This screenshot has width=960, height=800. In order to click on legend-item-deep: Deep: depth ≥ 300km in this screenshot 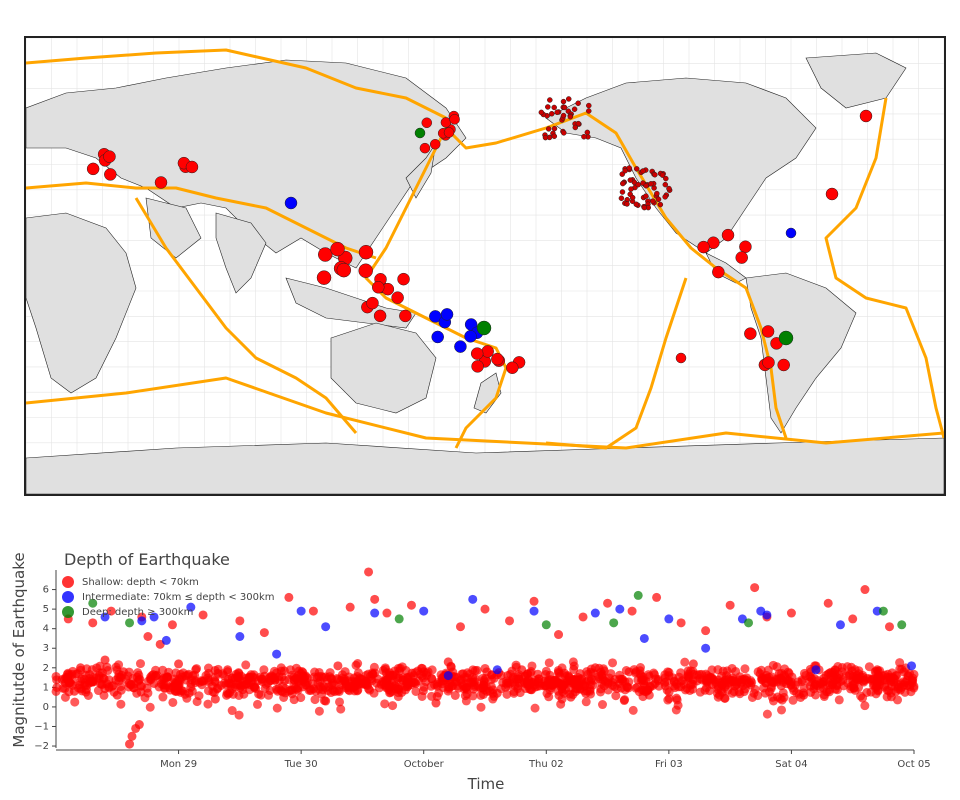, I will do `click(127, 612)`.